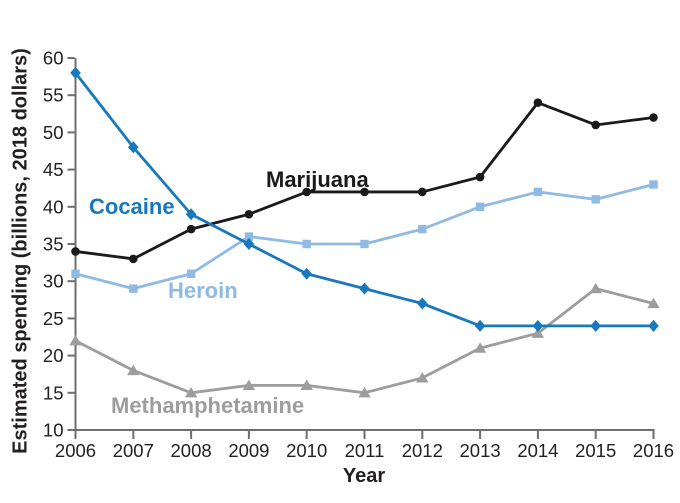 This screenshot has height=503, width=680. Describe the element at coordinates (653, 450) in the screenshot. I see `x-tick-label: 2016` at that location.